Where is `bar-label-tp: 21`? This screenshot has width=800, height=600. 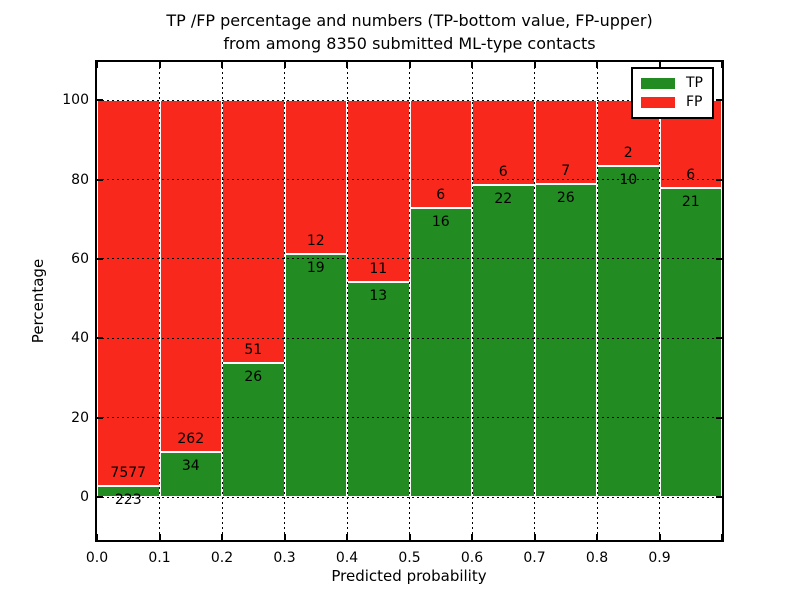
bar-label-tp: 21 is located at coordinates (690, 202).